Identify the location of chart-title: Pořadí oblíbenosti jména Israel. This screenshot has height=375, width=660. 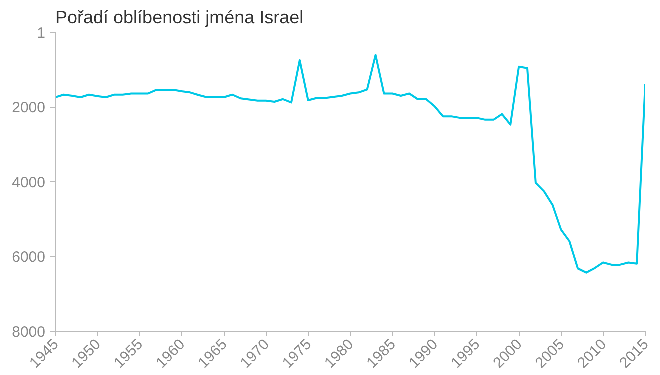
(180, 18).